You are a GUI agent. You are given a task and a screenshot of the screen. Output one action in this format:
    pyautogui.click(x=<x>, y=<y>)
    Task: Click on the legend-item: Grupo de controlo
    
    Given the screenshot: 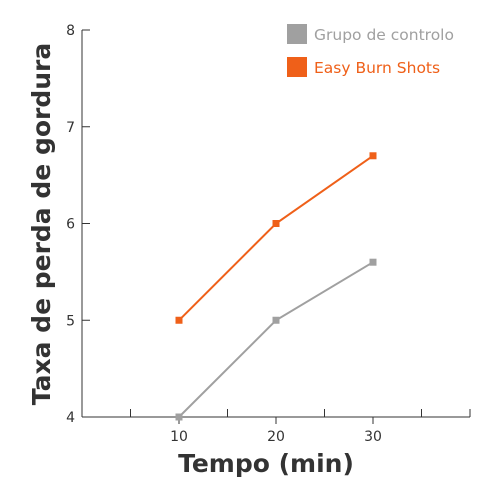 What is the action you would take?
    pyautogui.click(x=370, y=34)
    